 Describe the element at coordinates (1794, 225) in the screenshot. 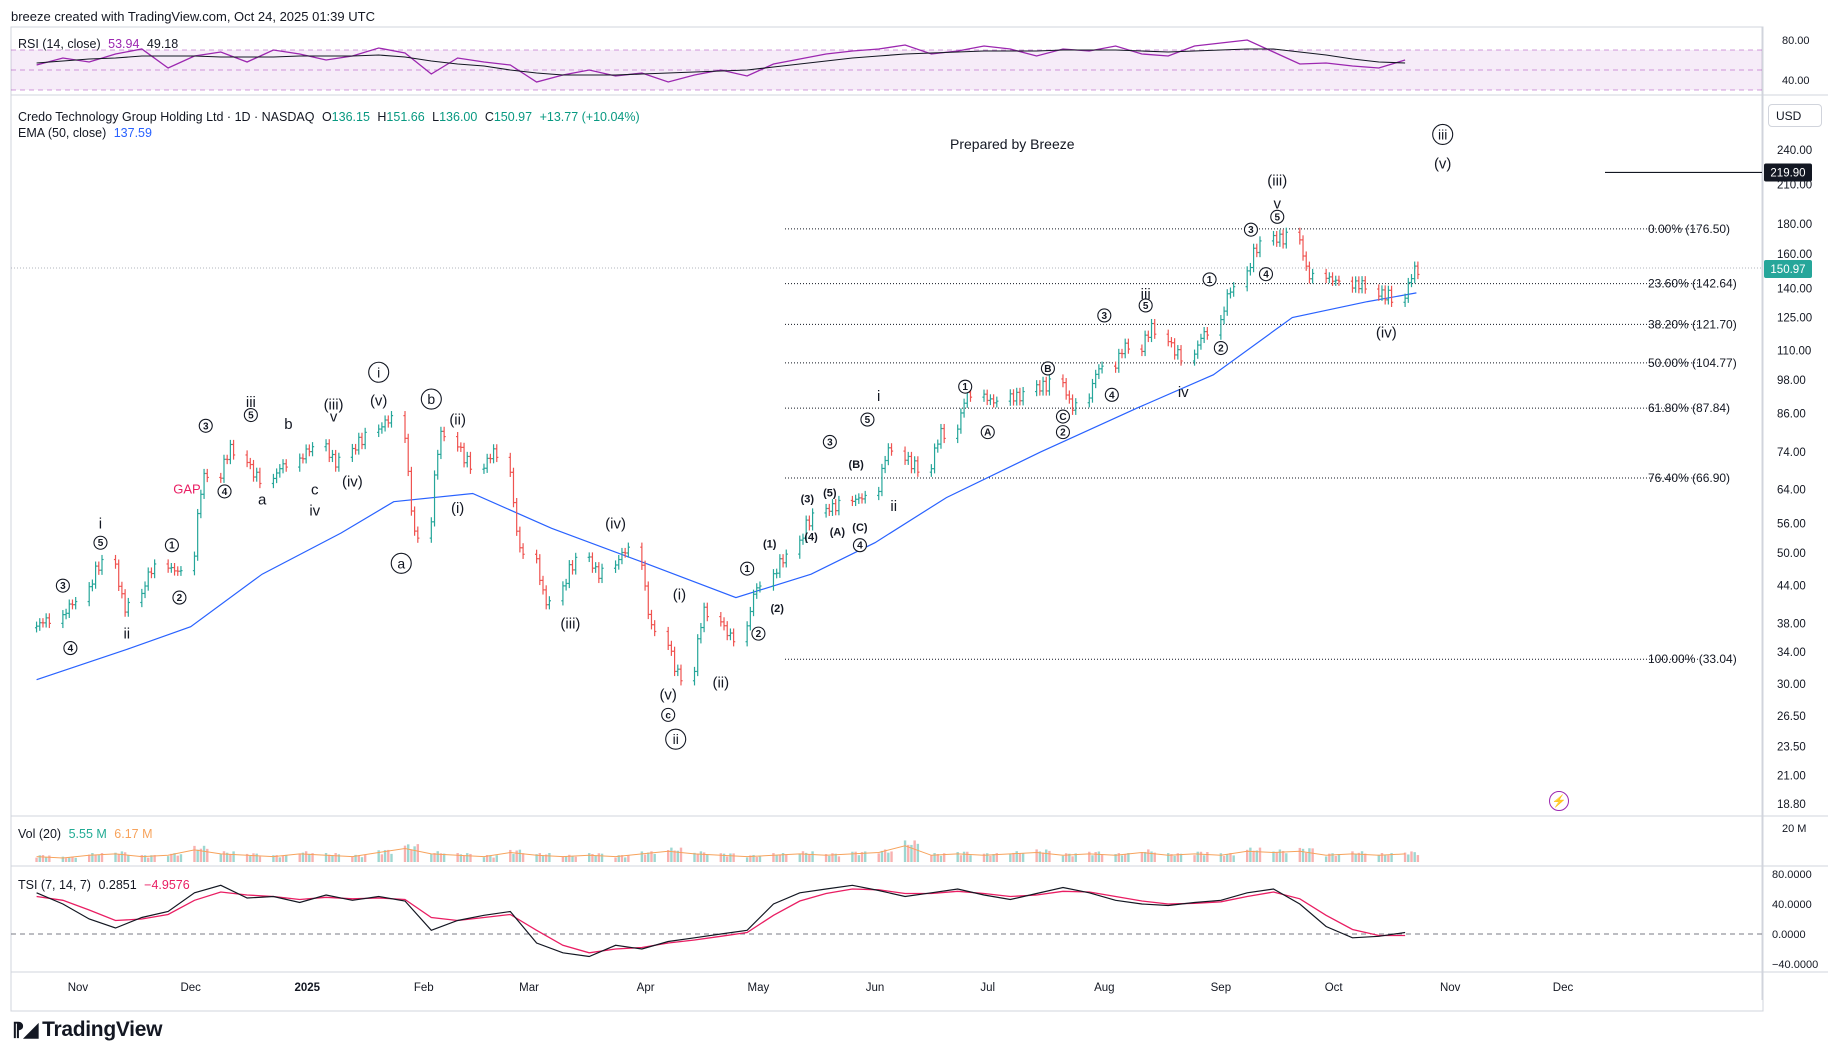

I see `price-tick-label: 180.00` at that location.